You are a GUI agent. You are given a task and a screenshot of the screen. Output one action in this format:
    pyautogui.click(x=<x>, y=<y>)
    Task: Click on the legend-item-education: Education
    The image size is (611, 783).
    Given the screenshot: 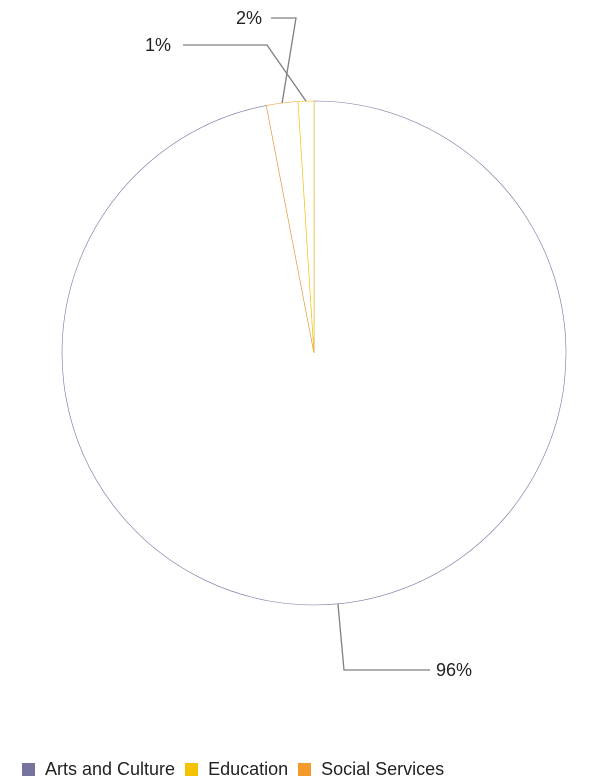 What is the action you would take?
    pyautogui.click(x=236, y=769)
    